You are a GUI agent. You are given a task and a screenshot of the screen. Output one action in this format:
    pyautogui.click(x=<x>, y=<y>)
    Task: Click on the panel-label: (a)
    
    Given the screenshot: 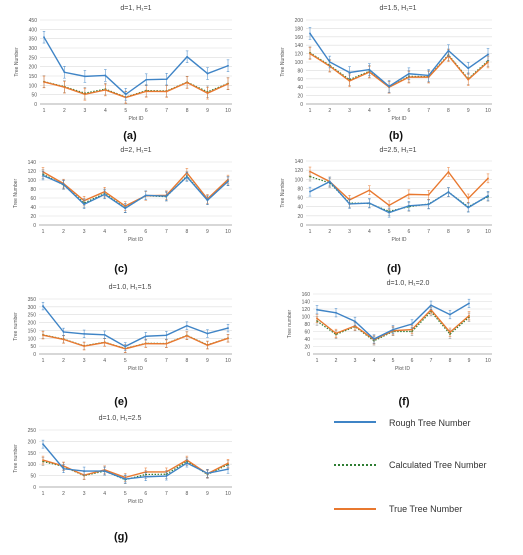 What is the action you would take?
    pyautogui.click(x=130, y=136)
    